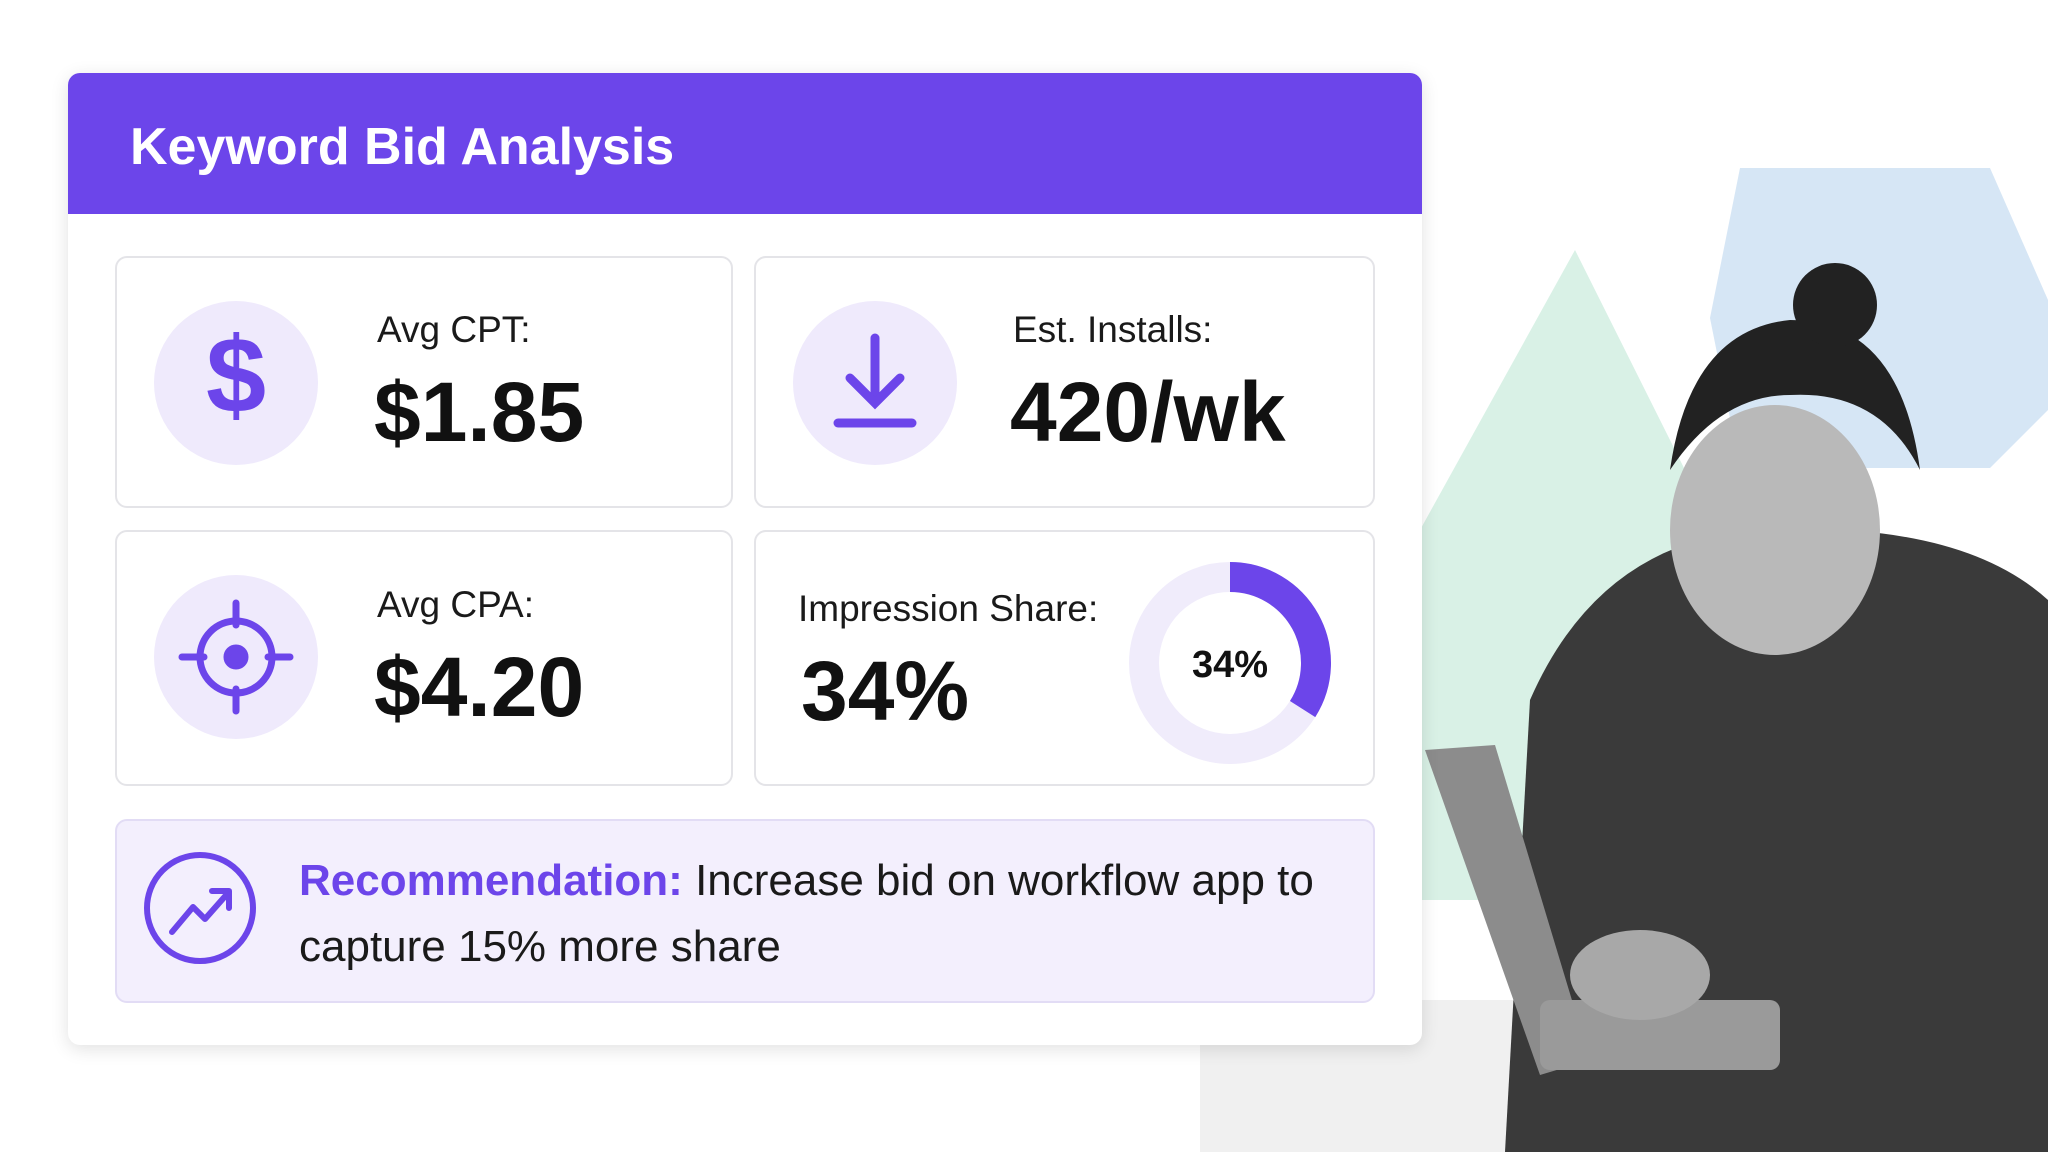  Describe the element at coordinates (491, 880) in the screenshot. I see `recommendation-label: Recommendation:` at that location.